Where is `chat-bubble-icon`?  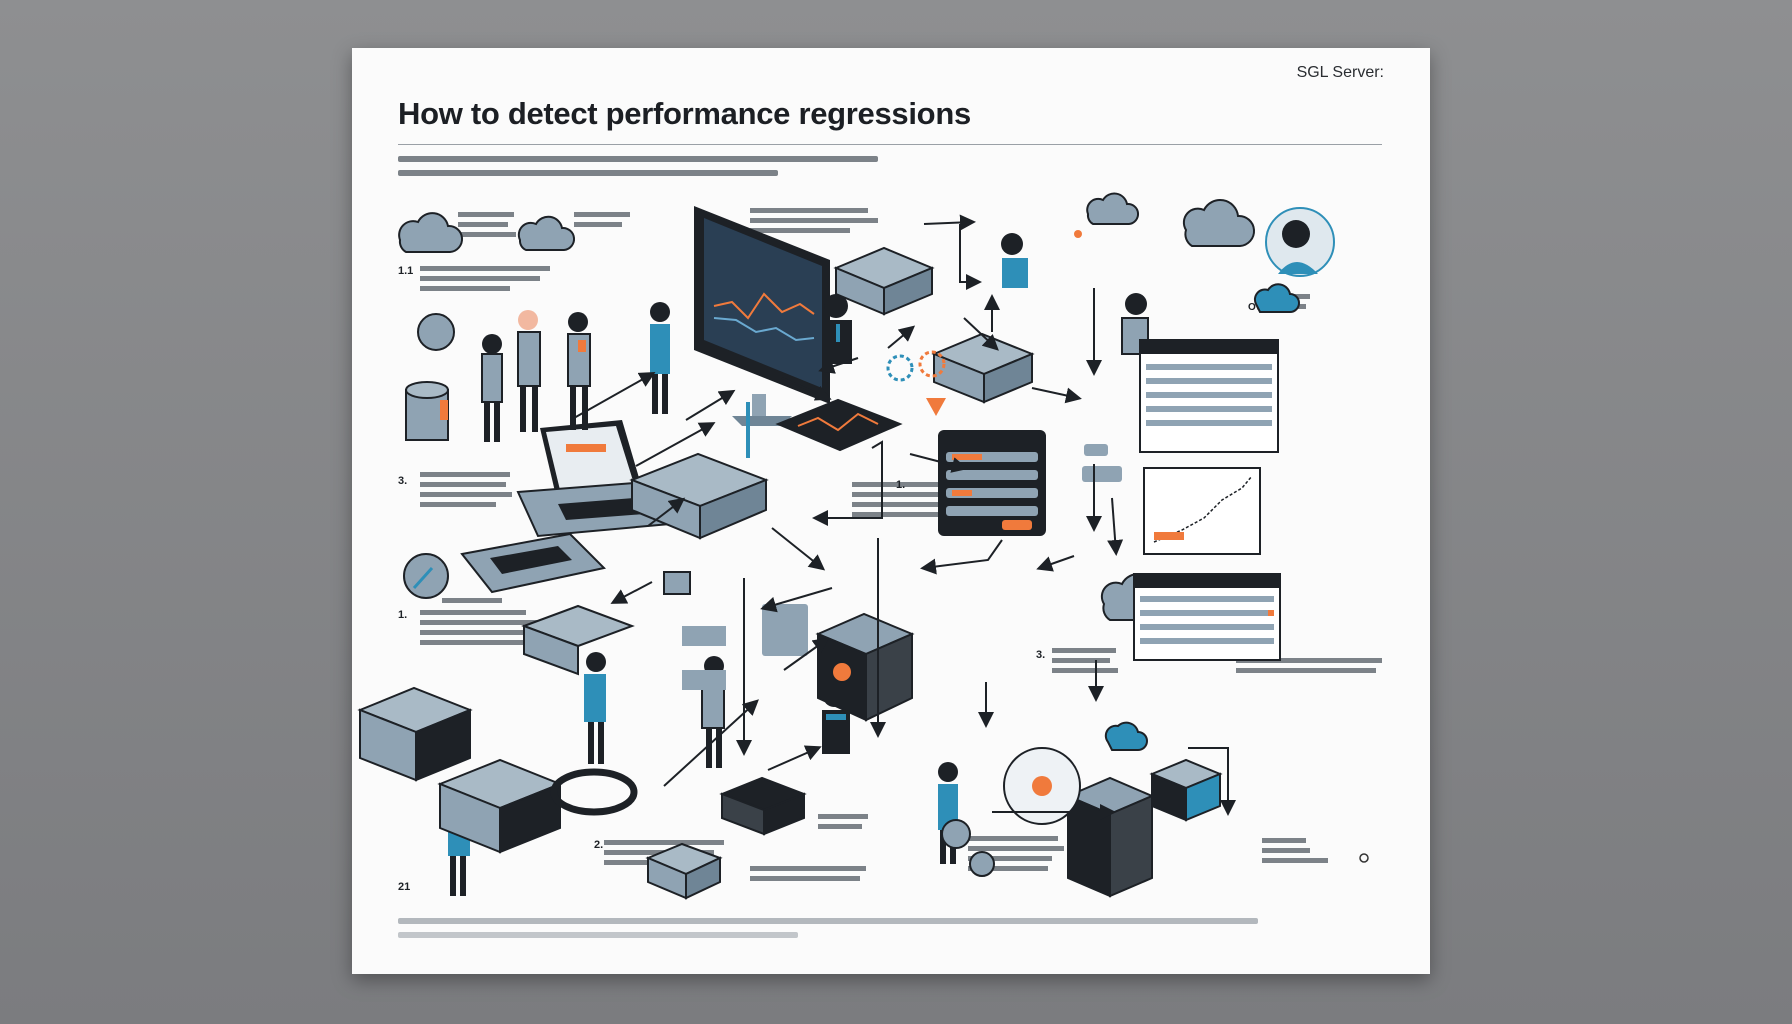
chat-bubble-icon is located at coordinates (436, 332).